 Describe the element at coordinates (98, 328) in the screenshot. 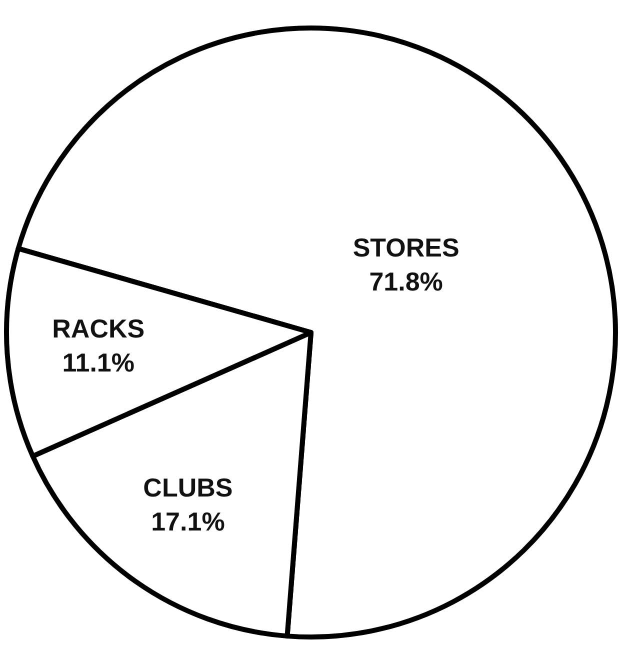

I see `slice-label: RACKS` at that location.